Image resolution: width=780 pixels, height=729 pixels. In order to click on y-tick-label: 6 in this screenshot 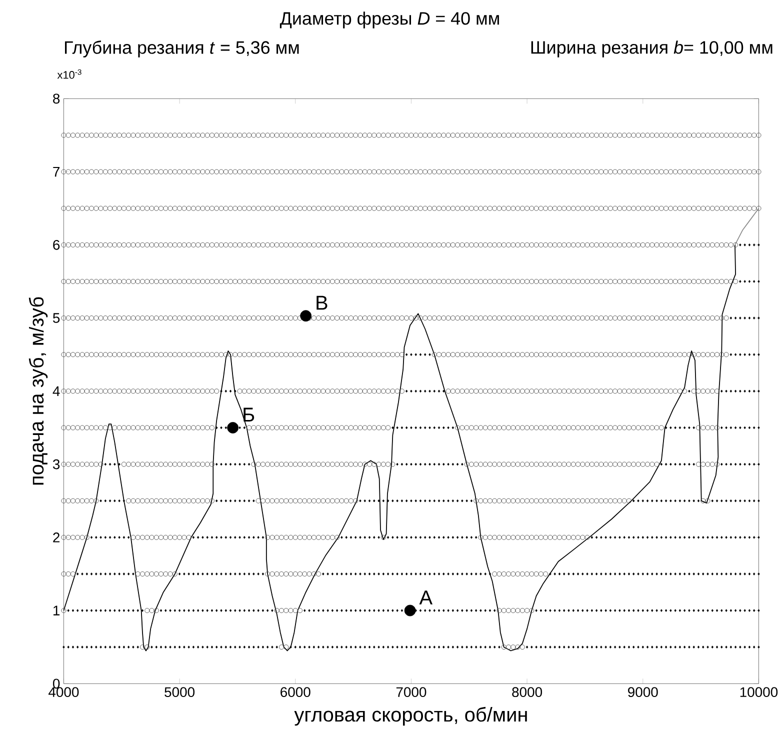, I will do `click(56, 245)`.